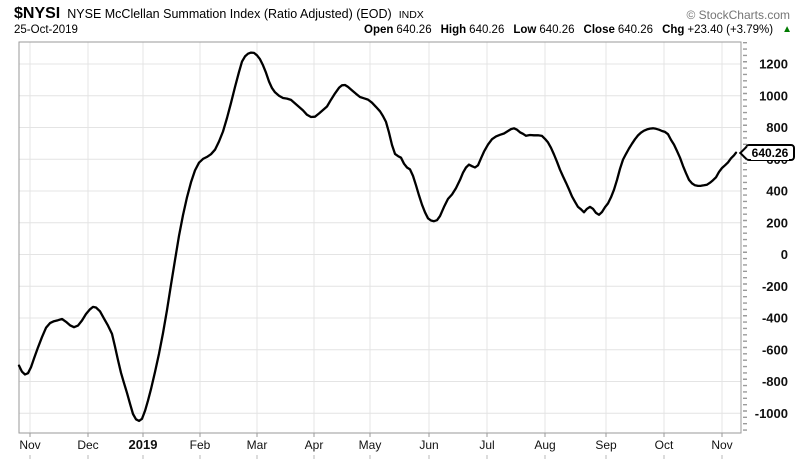 The height and width of the screenshot is (460, 800). What do you see at coordinates (738, 15) in the screenshot?
I see `copyright-text: © StockCharts.com` at bounding box center [738, 15].